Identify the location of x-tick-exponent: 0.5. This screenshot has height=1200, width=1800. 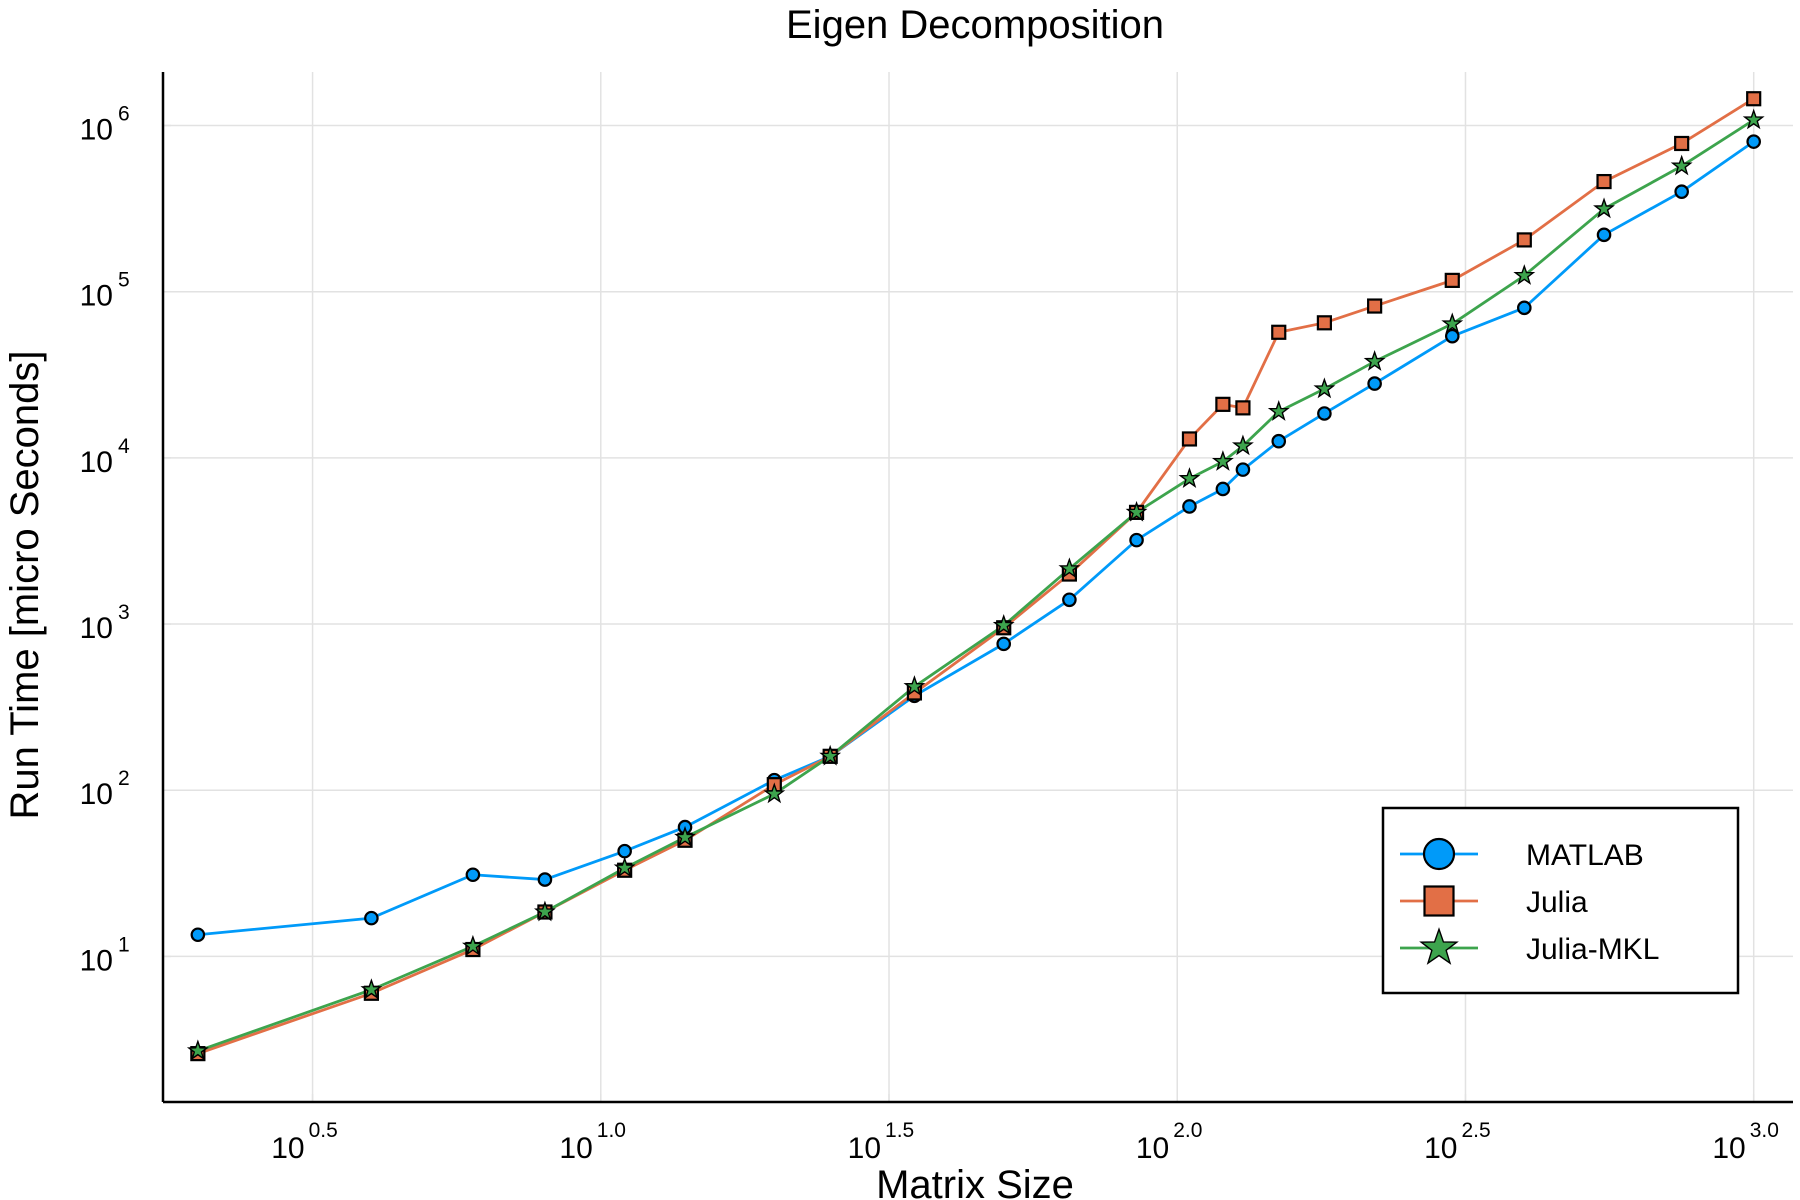
(323, 1130).